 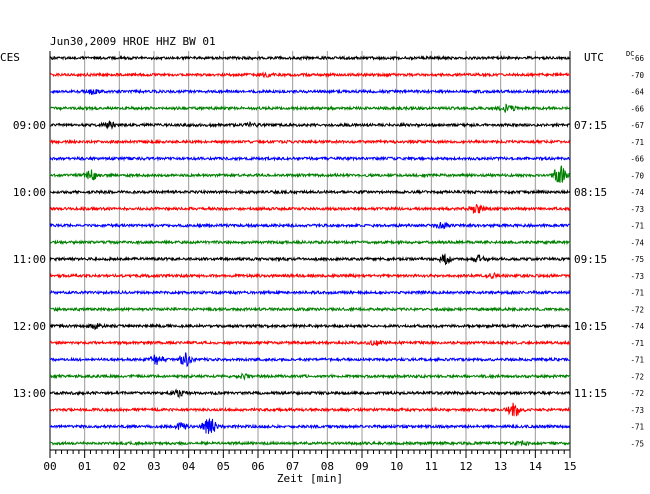 What do you see at coordinates (590, 192) in the screenshot?
I see `right-time-label: 08:15` at bounding box center [590, 192].